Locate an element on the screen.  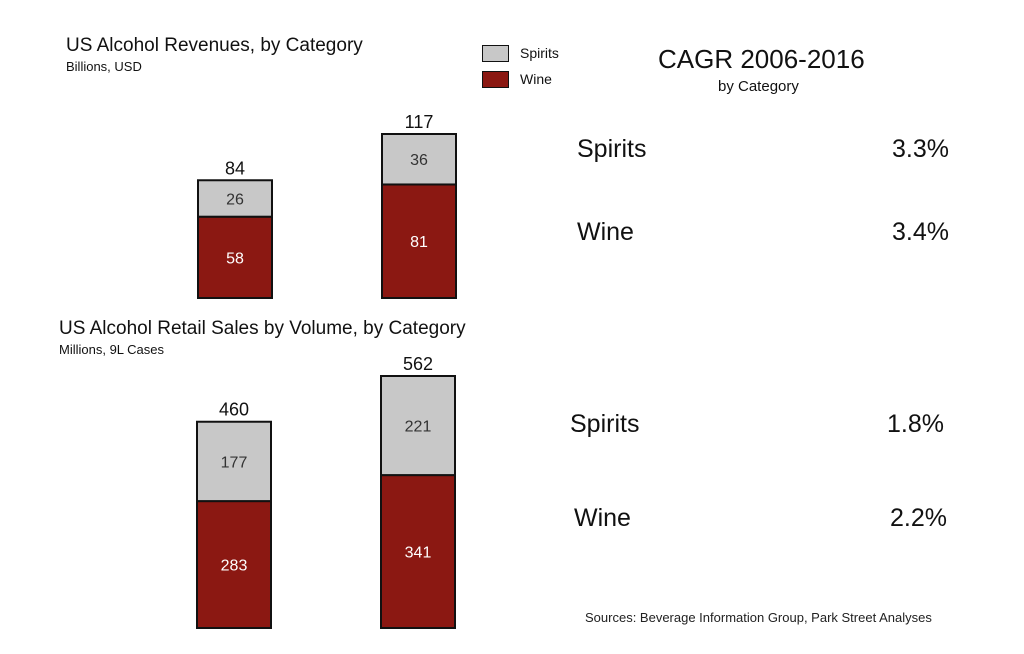
legend-label-wine: Wine is located at coordinates (536, 79).